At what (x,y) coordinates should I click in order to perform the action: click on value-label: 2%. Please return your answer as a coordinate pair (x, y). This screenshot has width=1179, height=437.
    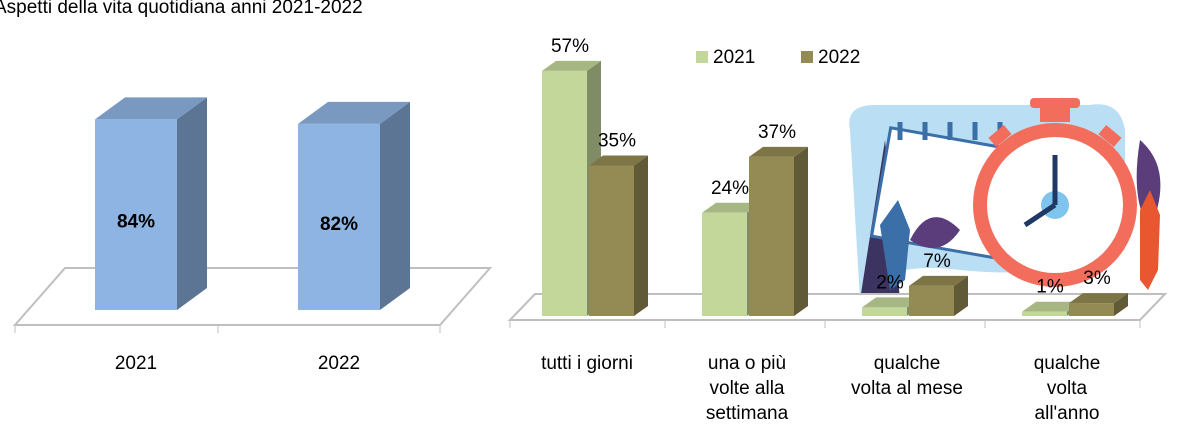
    Looking at the image, I should click on (890, 282).